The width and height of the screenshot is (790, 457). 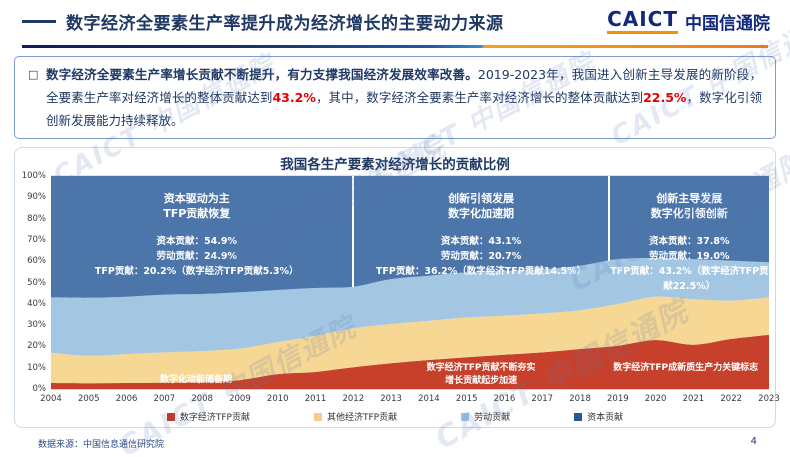 What do you see at coordinates (285, 24) in the screenshot?
I see `page-title: 数字经济全要素生产率提升成为经济增长的主要动力来源` at bounding box center [285, 24].